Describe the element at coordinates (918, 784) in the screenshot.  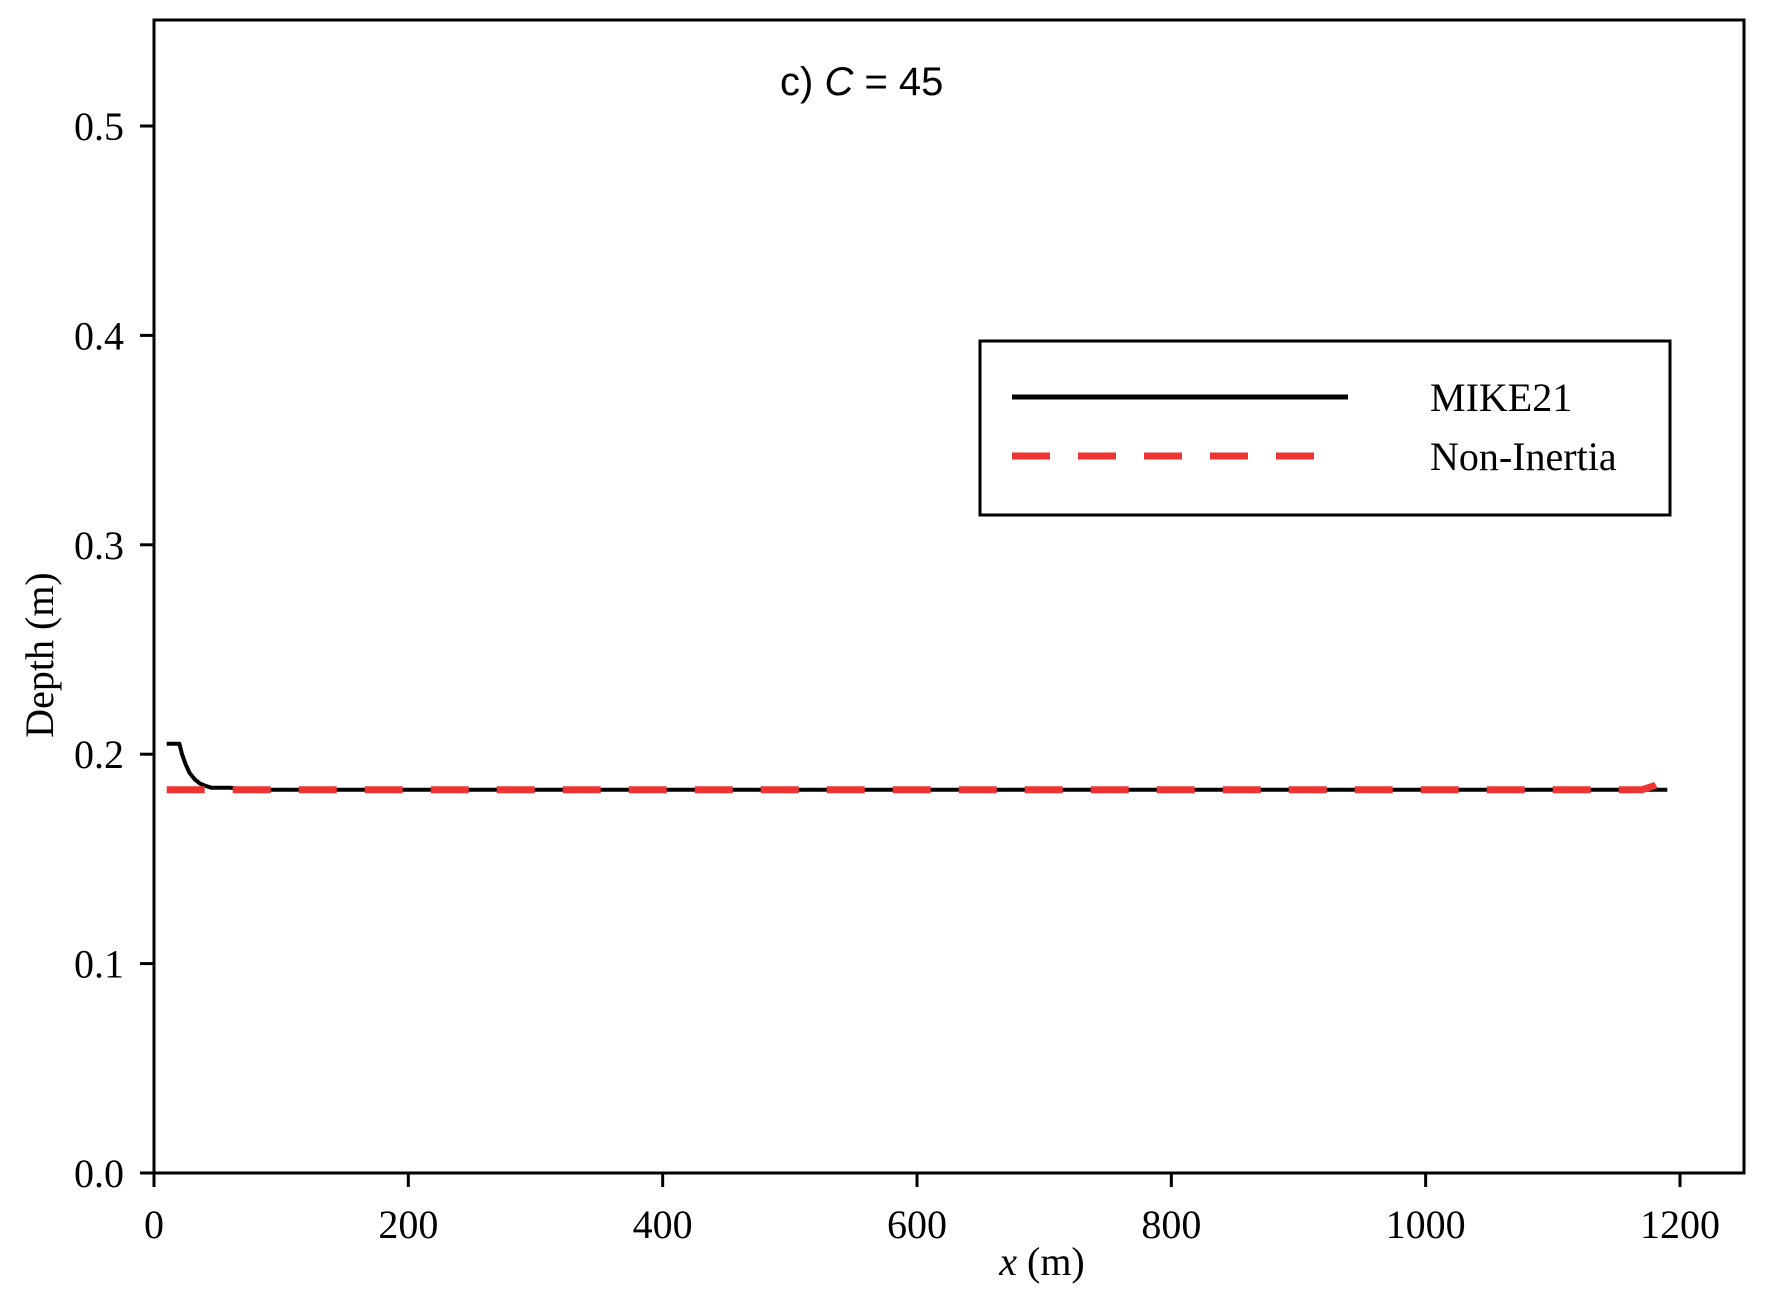
I see `series-line-non-inertia` at that location.